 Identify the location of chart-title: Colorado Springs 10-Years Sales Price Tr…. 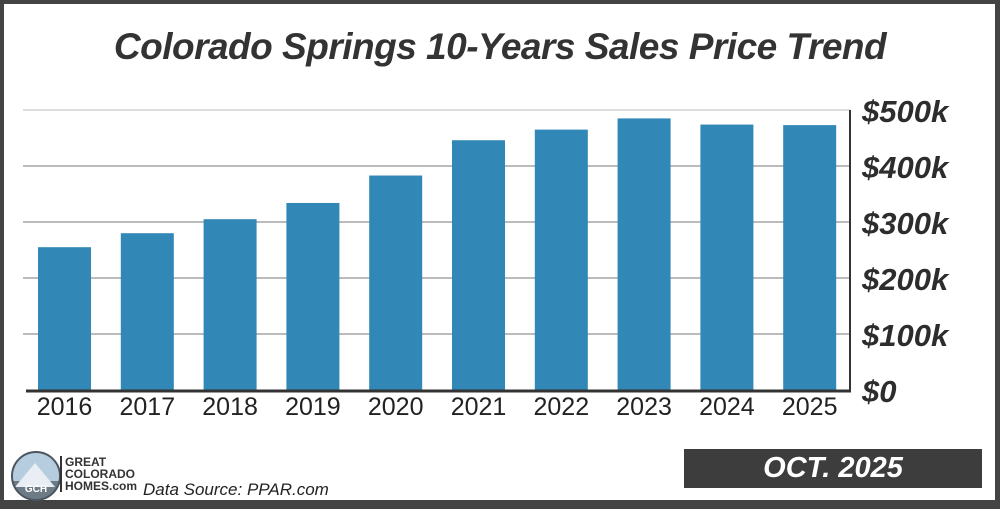
(500, 46).